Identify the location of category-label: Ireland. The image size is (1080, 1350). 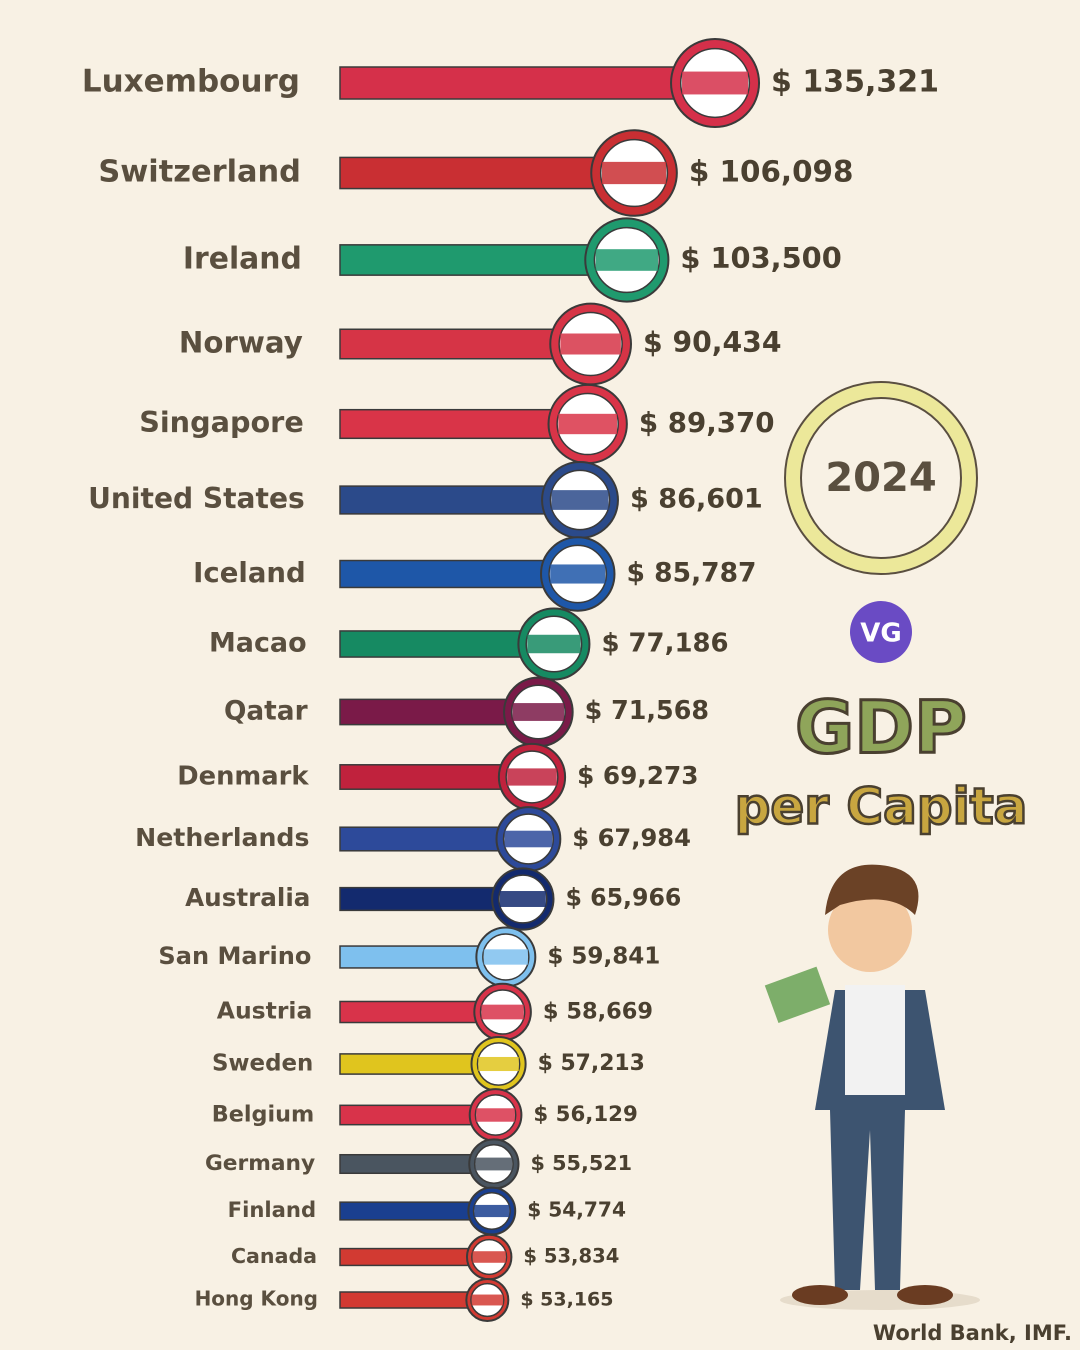
(242, 259).